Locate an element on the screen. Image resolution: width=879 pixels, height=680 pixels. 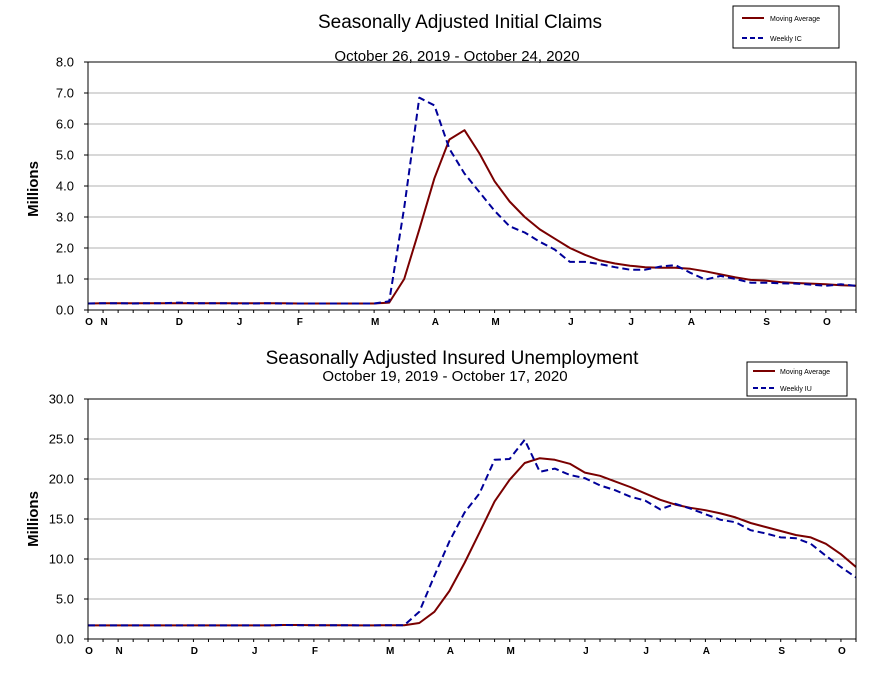
y-tick-label: 6.0 is located at coordinates (65, 124).